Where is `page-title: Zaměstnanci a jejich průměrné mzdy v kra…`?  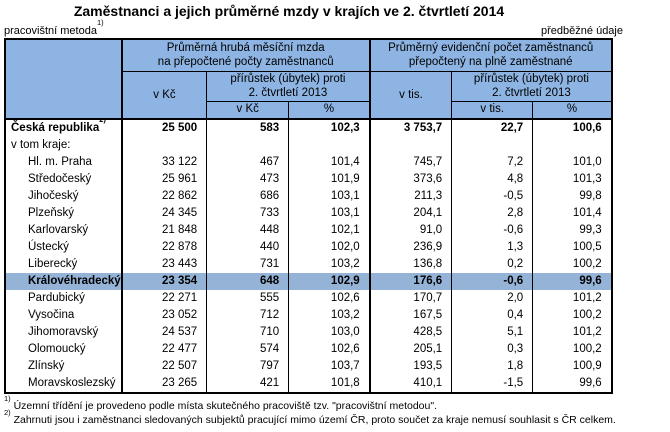
page-title: Zaměstnanci a jejich průměrné mzdy v kra… is located at coordinates (289, 11).